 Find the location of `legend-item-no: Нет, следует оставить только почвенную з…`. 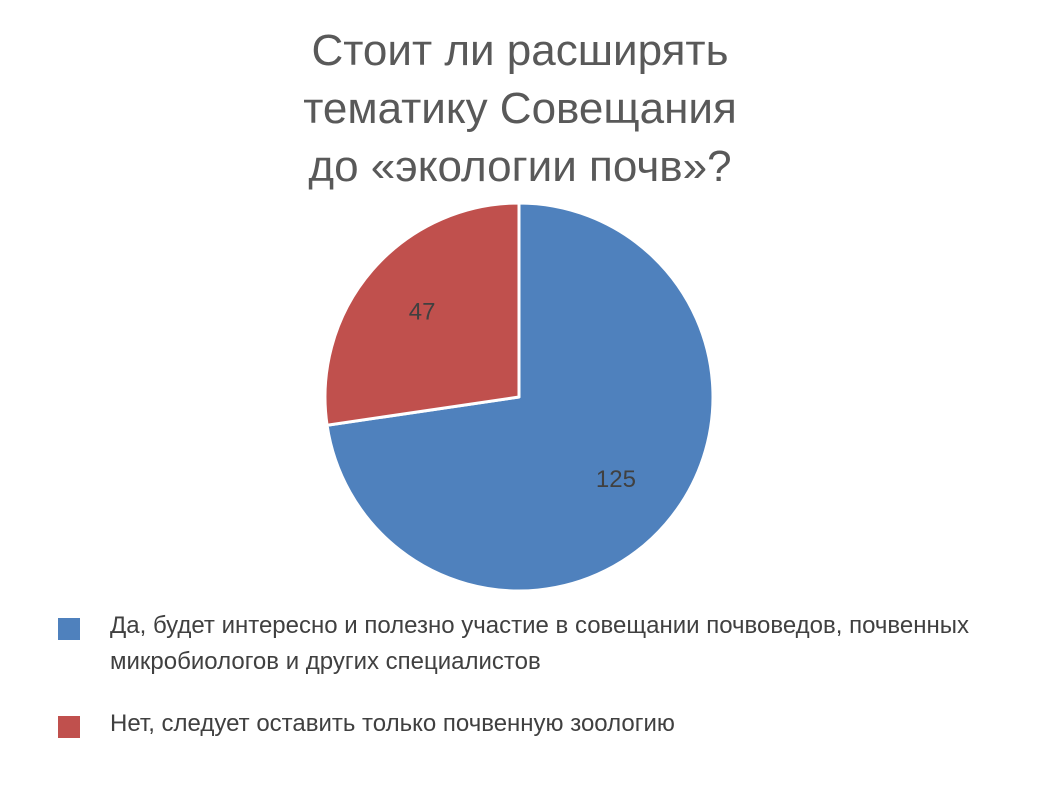

legend-item-no: Нет, следует оставить только почвенную з… is located at coordinates (548, 724).